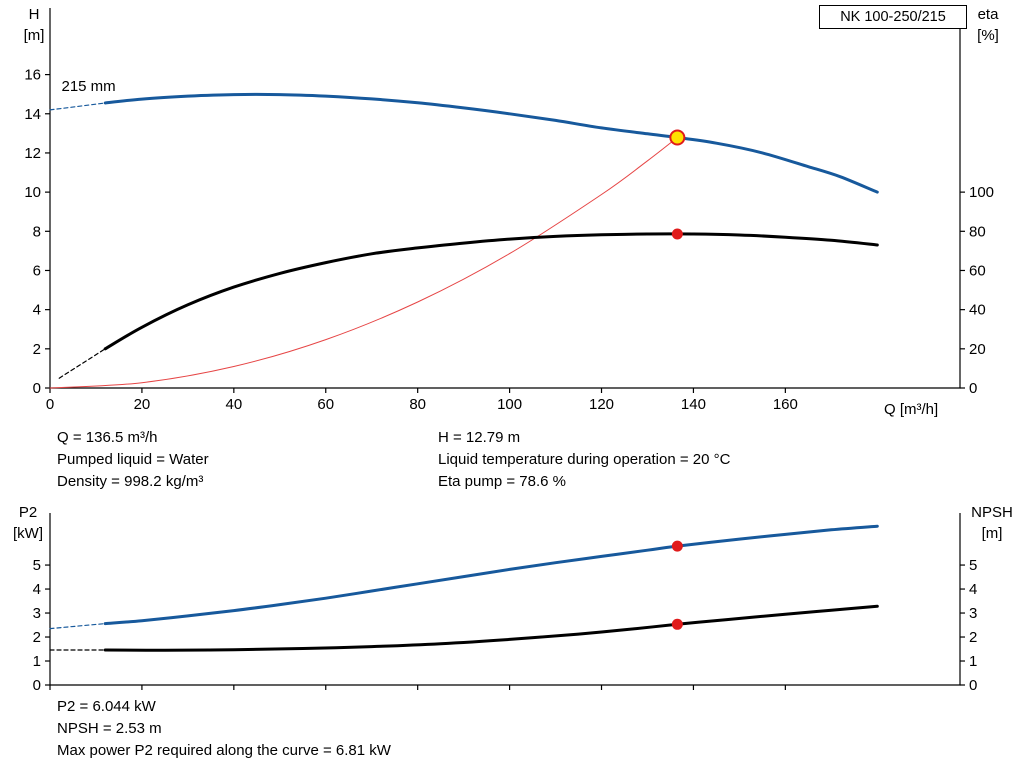 The width and height of the screenshot is (1024, 781). What do you see at coordinates (37, 613) in the screenshot?
I see `y-left-tick-label: 3` at bounding box center [37, 613].